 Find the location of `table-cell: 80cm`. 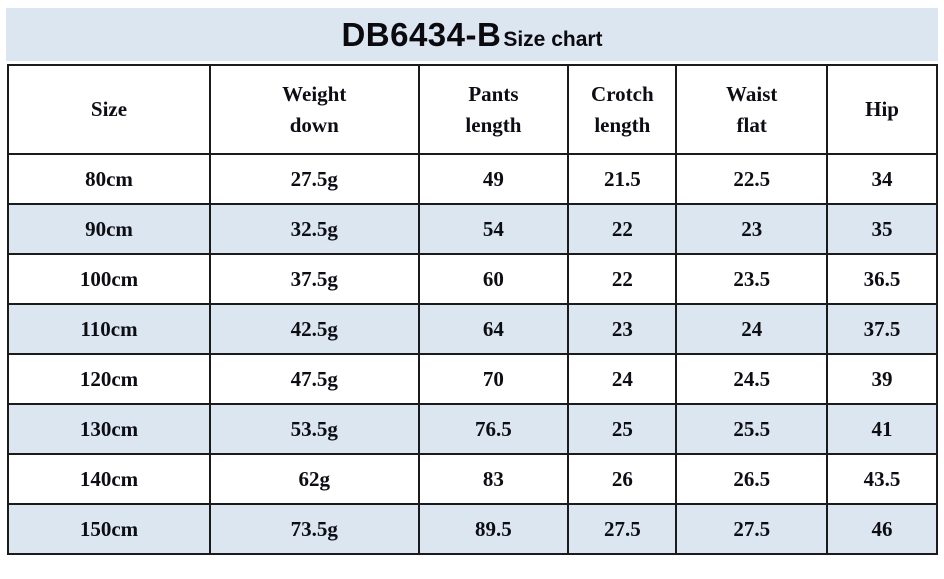

table-cell: 80cm is located at coordinates (109, 179).